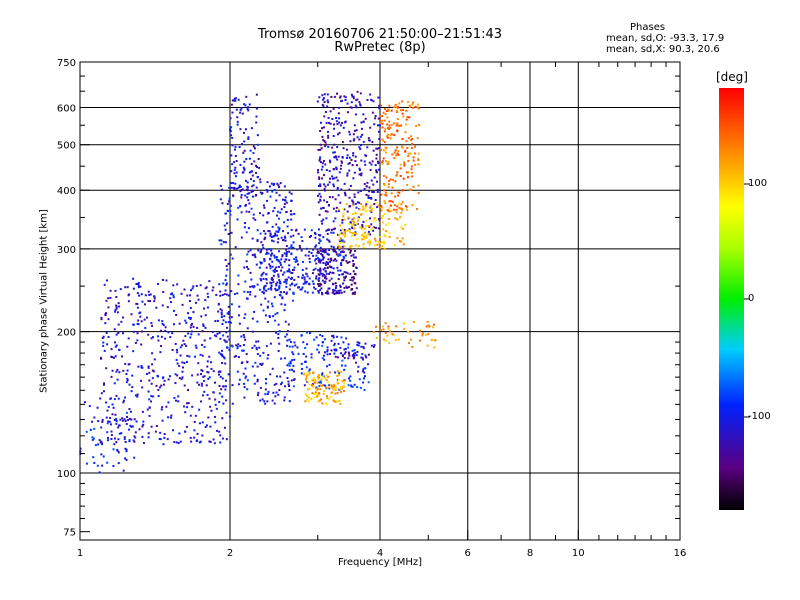 Image resolution: width=800 pixels, height=600 pixels. What do you see at coordinates (69, 533) in the screenshot?
I see `y-tick-label: 75` at bounding box center [69, 533].